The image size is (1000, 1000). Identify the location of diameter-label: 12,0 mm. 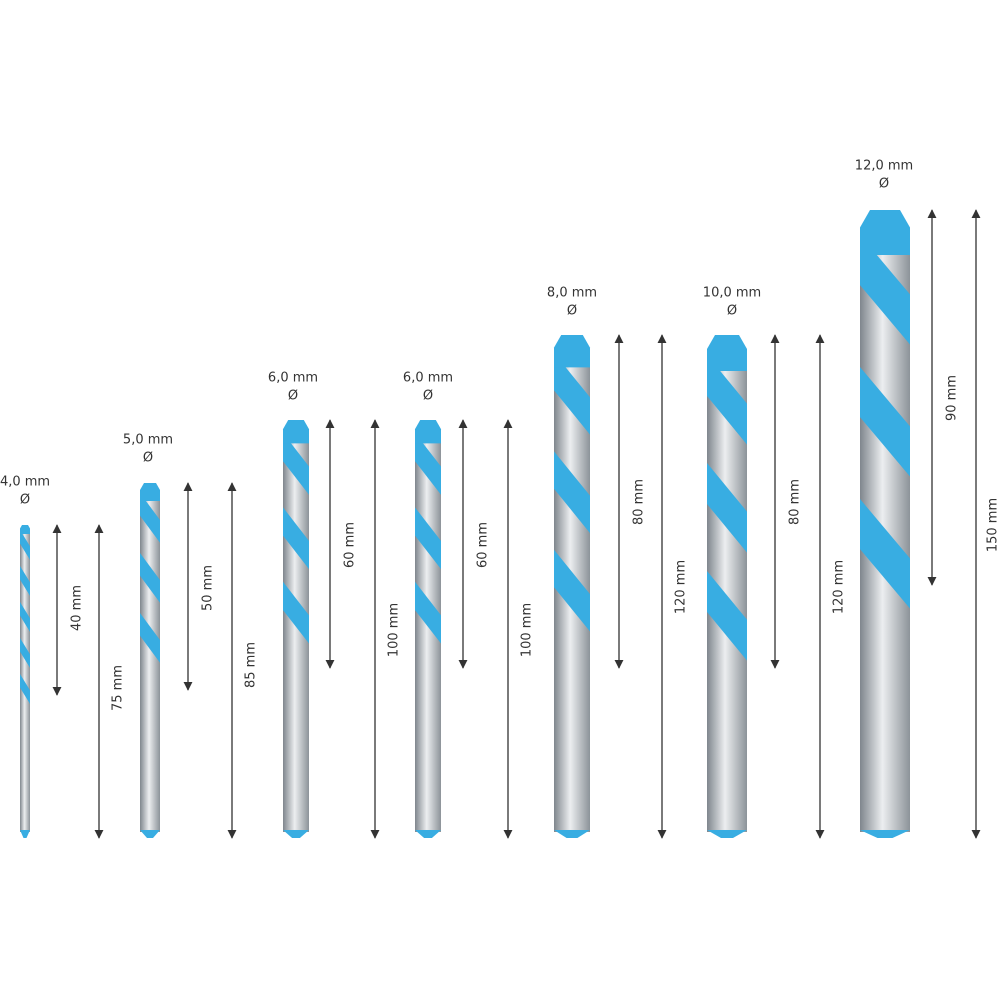
(884, 166).